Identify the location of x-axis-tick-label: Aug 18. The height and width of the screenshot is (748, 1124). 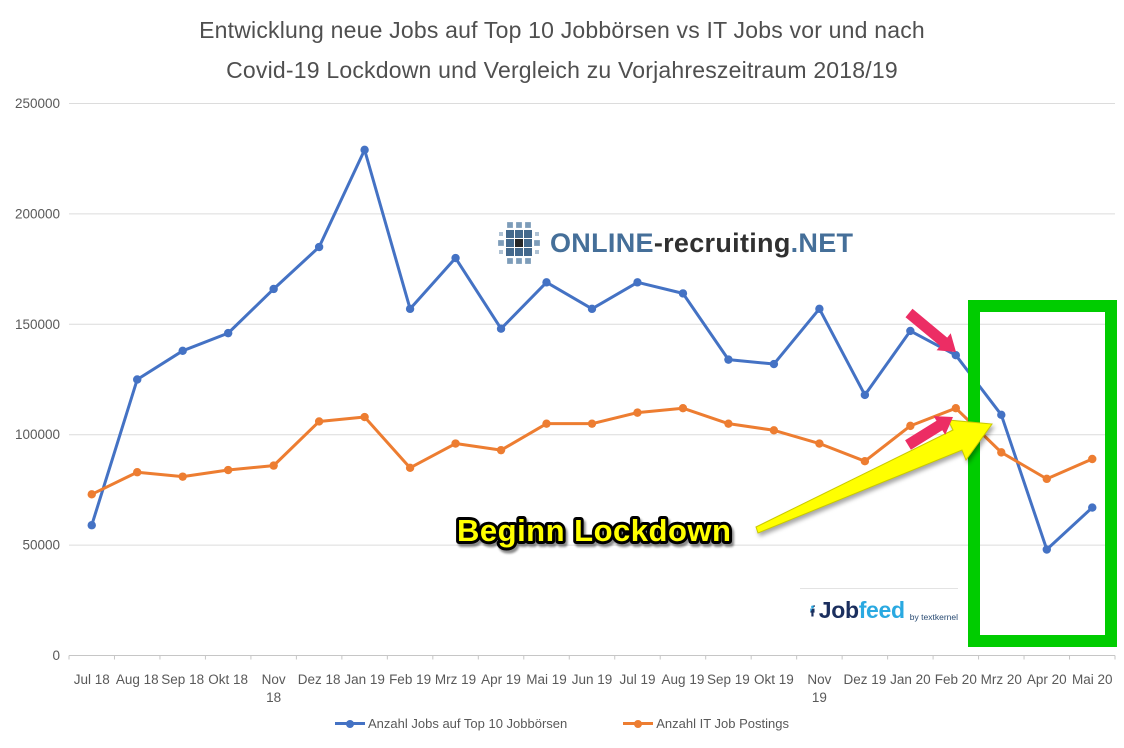
(137, 679).